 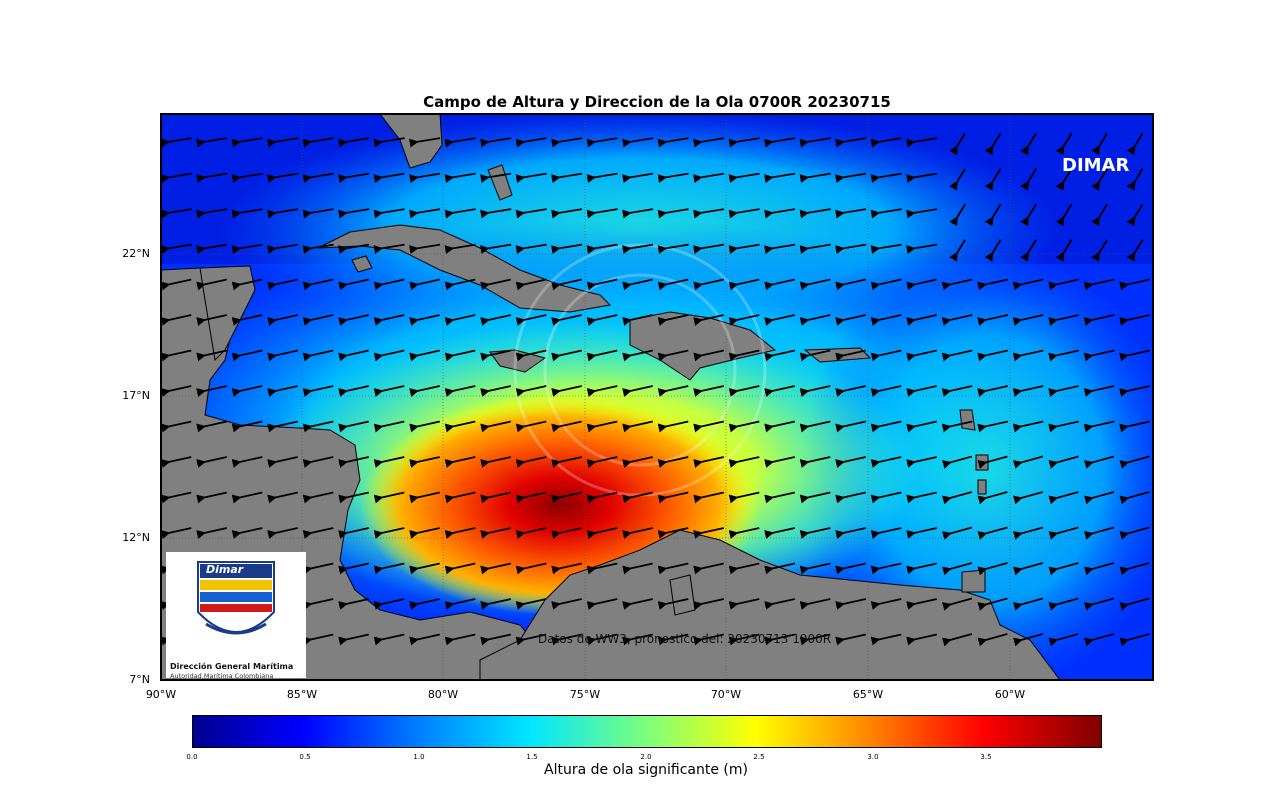 What do you see at coordinates (419, 757) in the screenshot?
I see `colorbar-tick: 1.0` at bounding box center [419, 757].